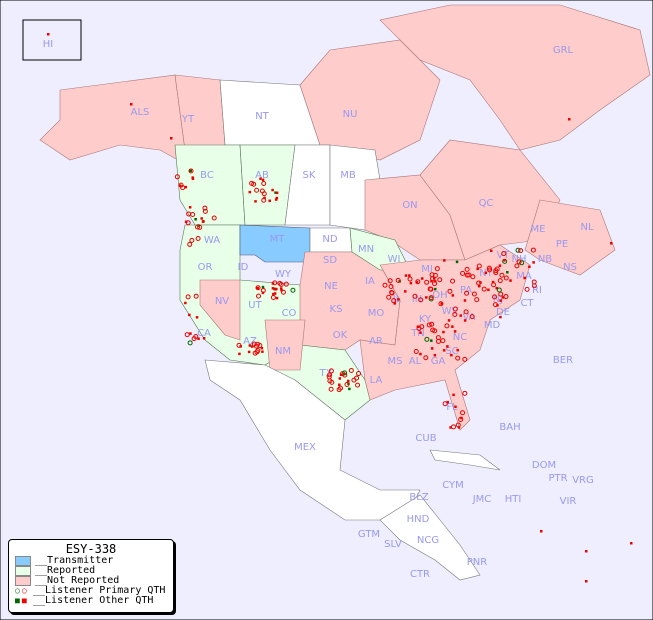  What do you see at coordinates (563, 360) in the screenshot?
I see `region-label-ber: BER` at bounding box center [563, 360].